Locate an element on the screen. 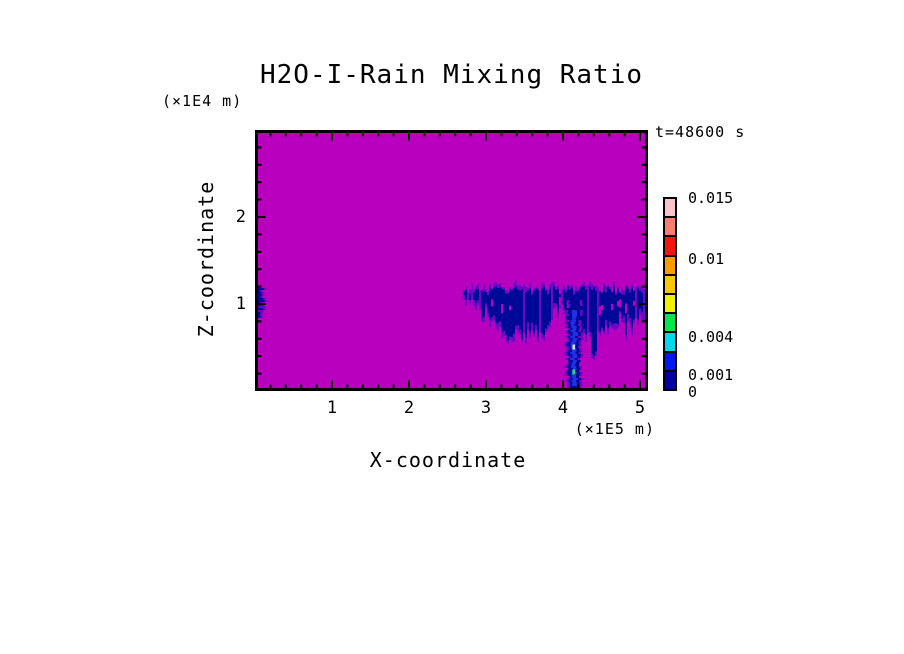 The width and height of the screenshot is (904, 654). chart-title: H2O-I-Rain Mixing Ratio is located at coordinates (451, 75).